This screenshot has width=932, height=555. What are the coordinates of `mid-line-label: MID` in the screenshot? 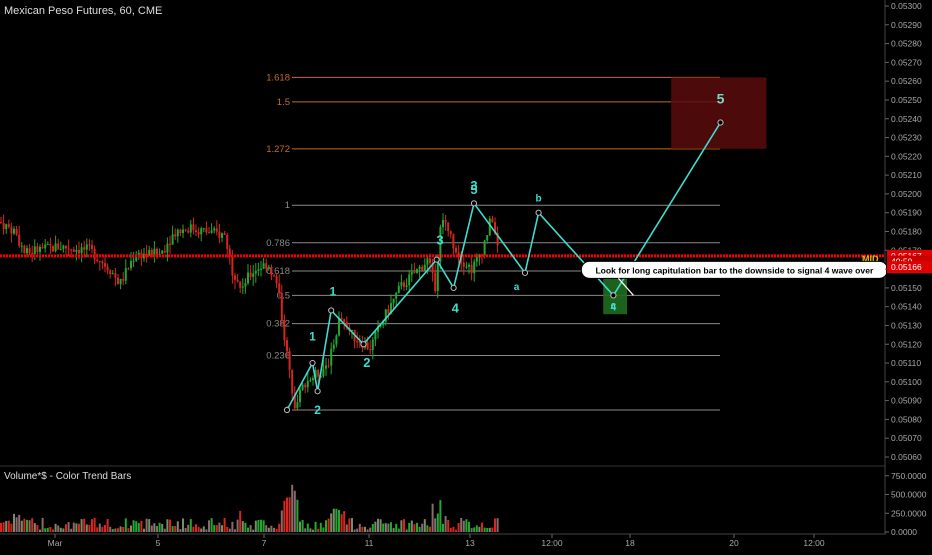 It's located at (870, 259).